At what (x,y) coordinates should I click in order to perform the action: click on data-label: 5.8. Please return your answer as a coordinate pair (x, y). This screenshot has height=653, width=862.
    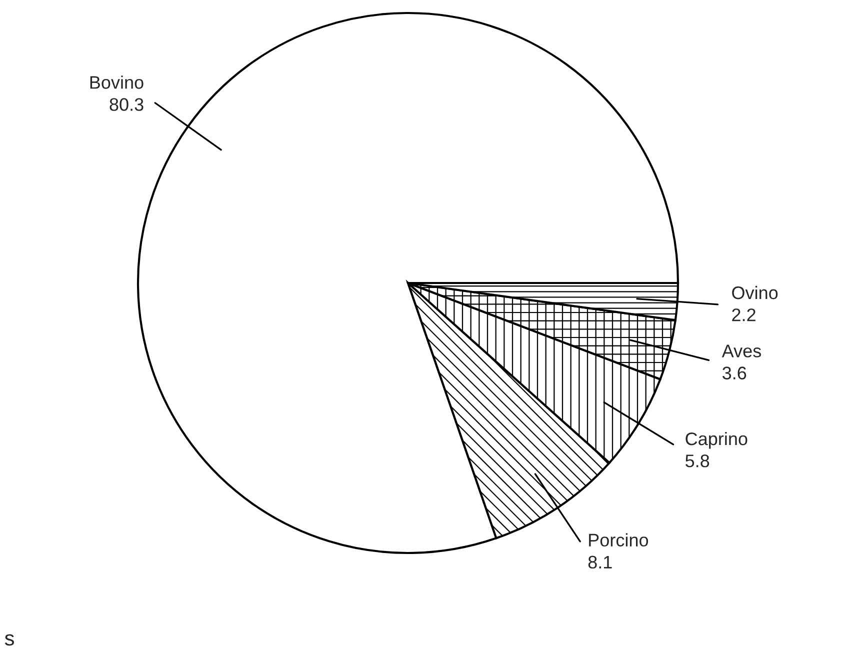
    Looking at the image, I should click on (698, 461).